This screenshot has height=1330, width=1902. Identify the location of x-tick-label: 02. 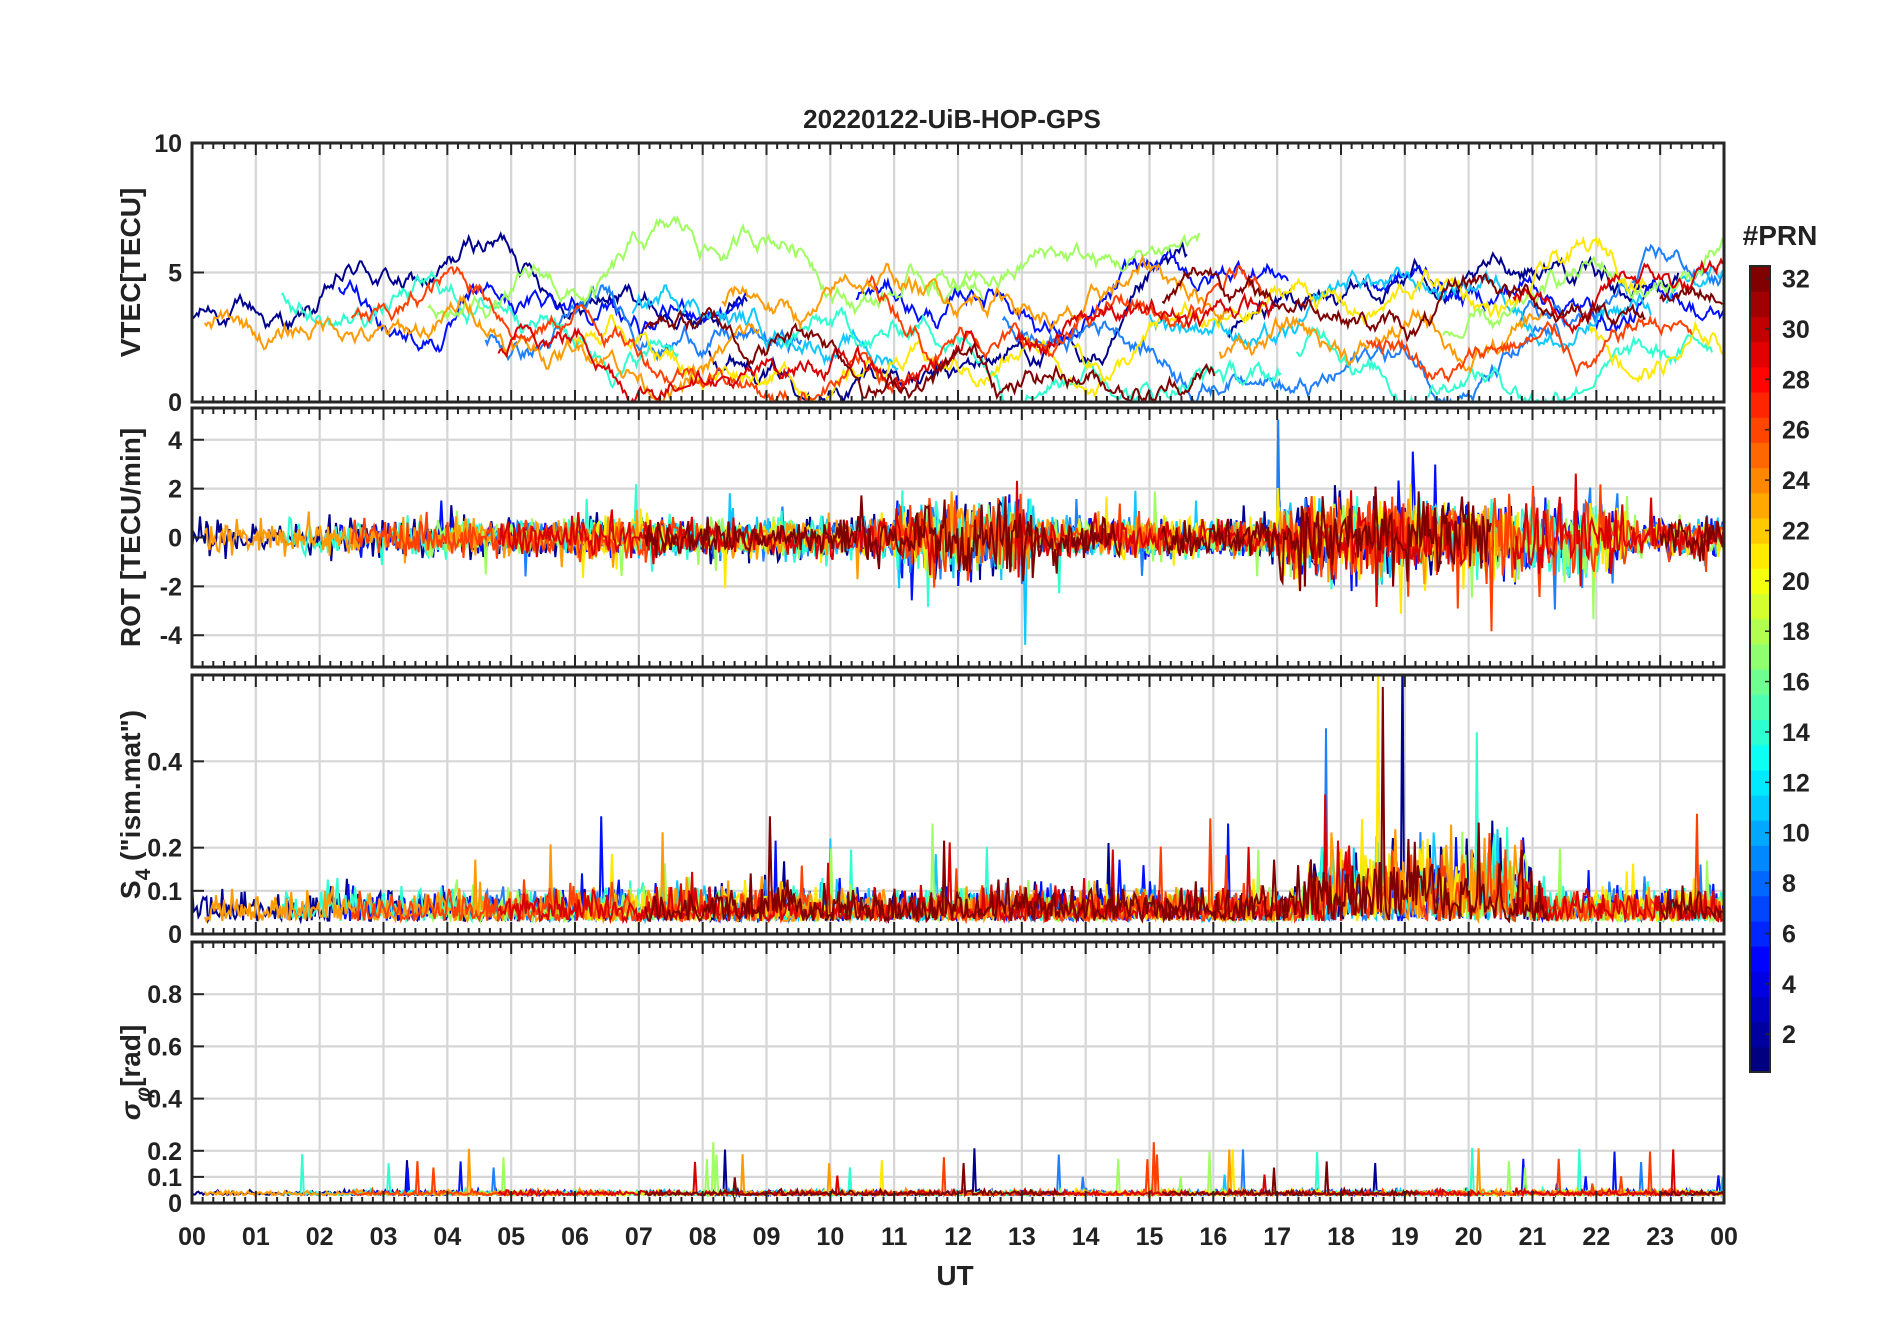
(320, 1237).